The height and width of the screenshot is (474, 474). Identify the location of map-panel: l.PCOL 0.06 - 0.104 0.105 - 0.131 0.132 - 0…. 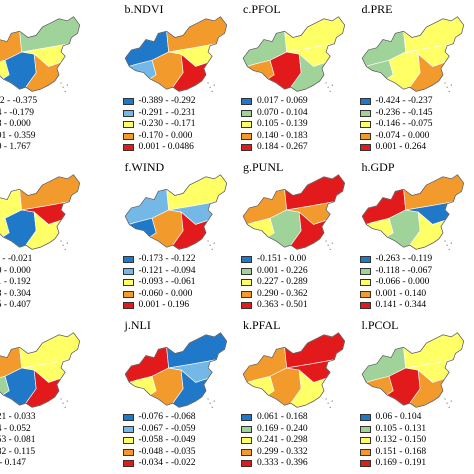
(415, 395).